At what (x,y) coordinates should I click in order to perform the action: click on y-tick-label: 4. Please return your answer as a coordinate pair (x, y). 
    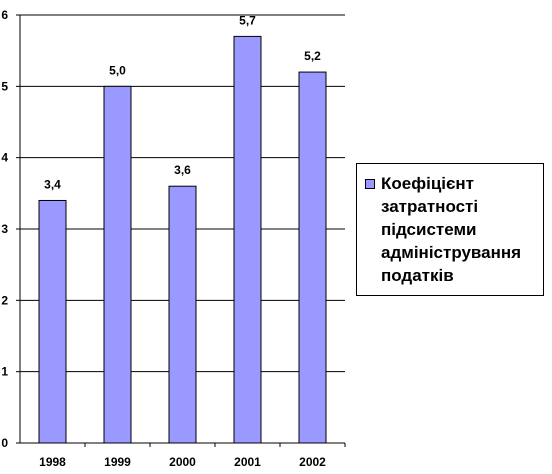
    Looking at the image, I should click on (4, 158).